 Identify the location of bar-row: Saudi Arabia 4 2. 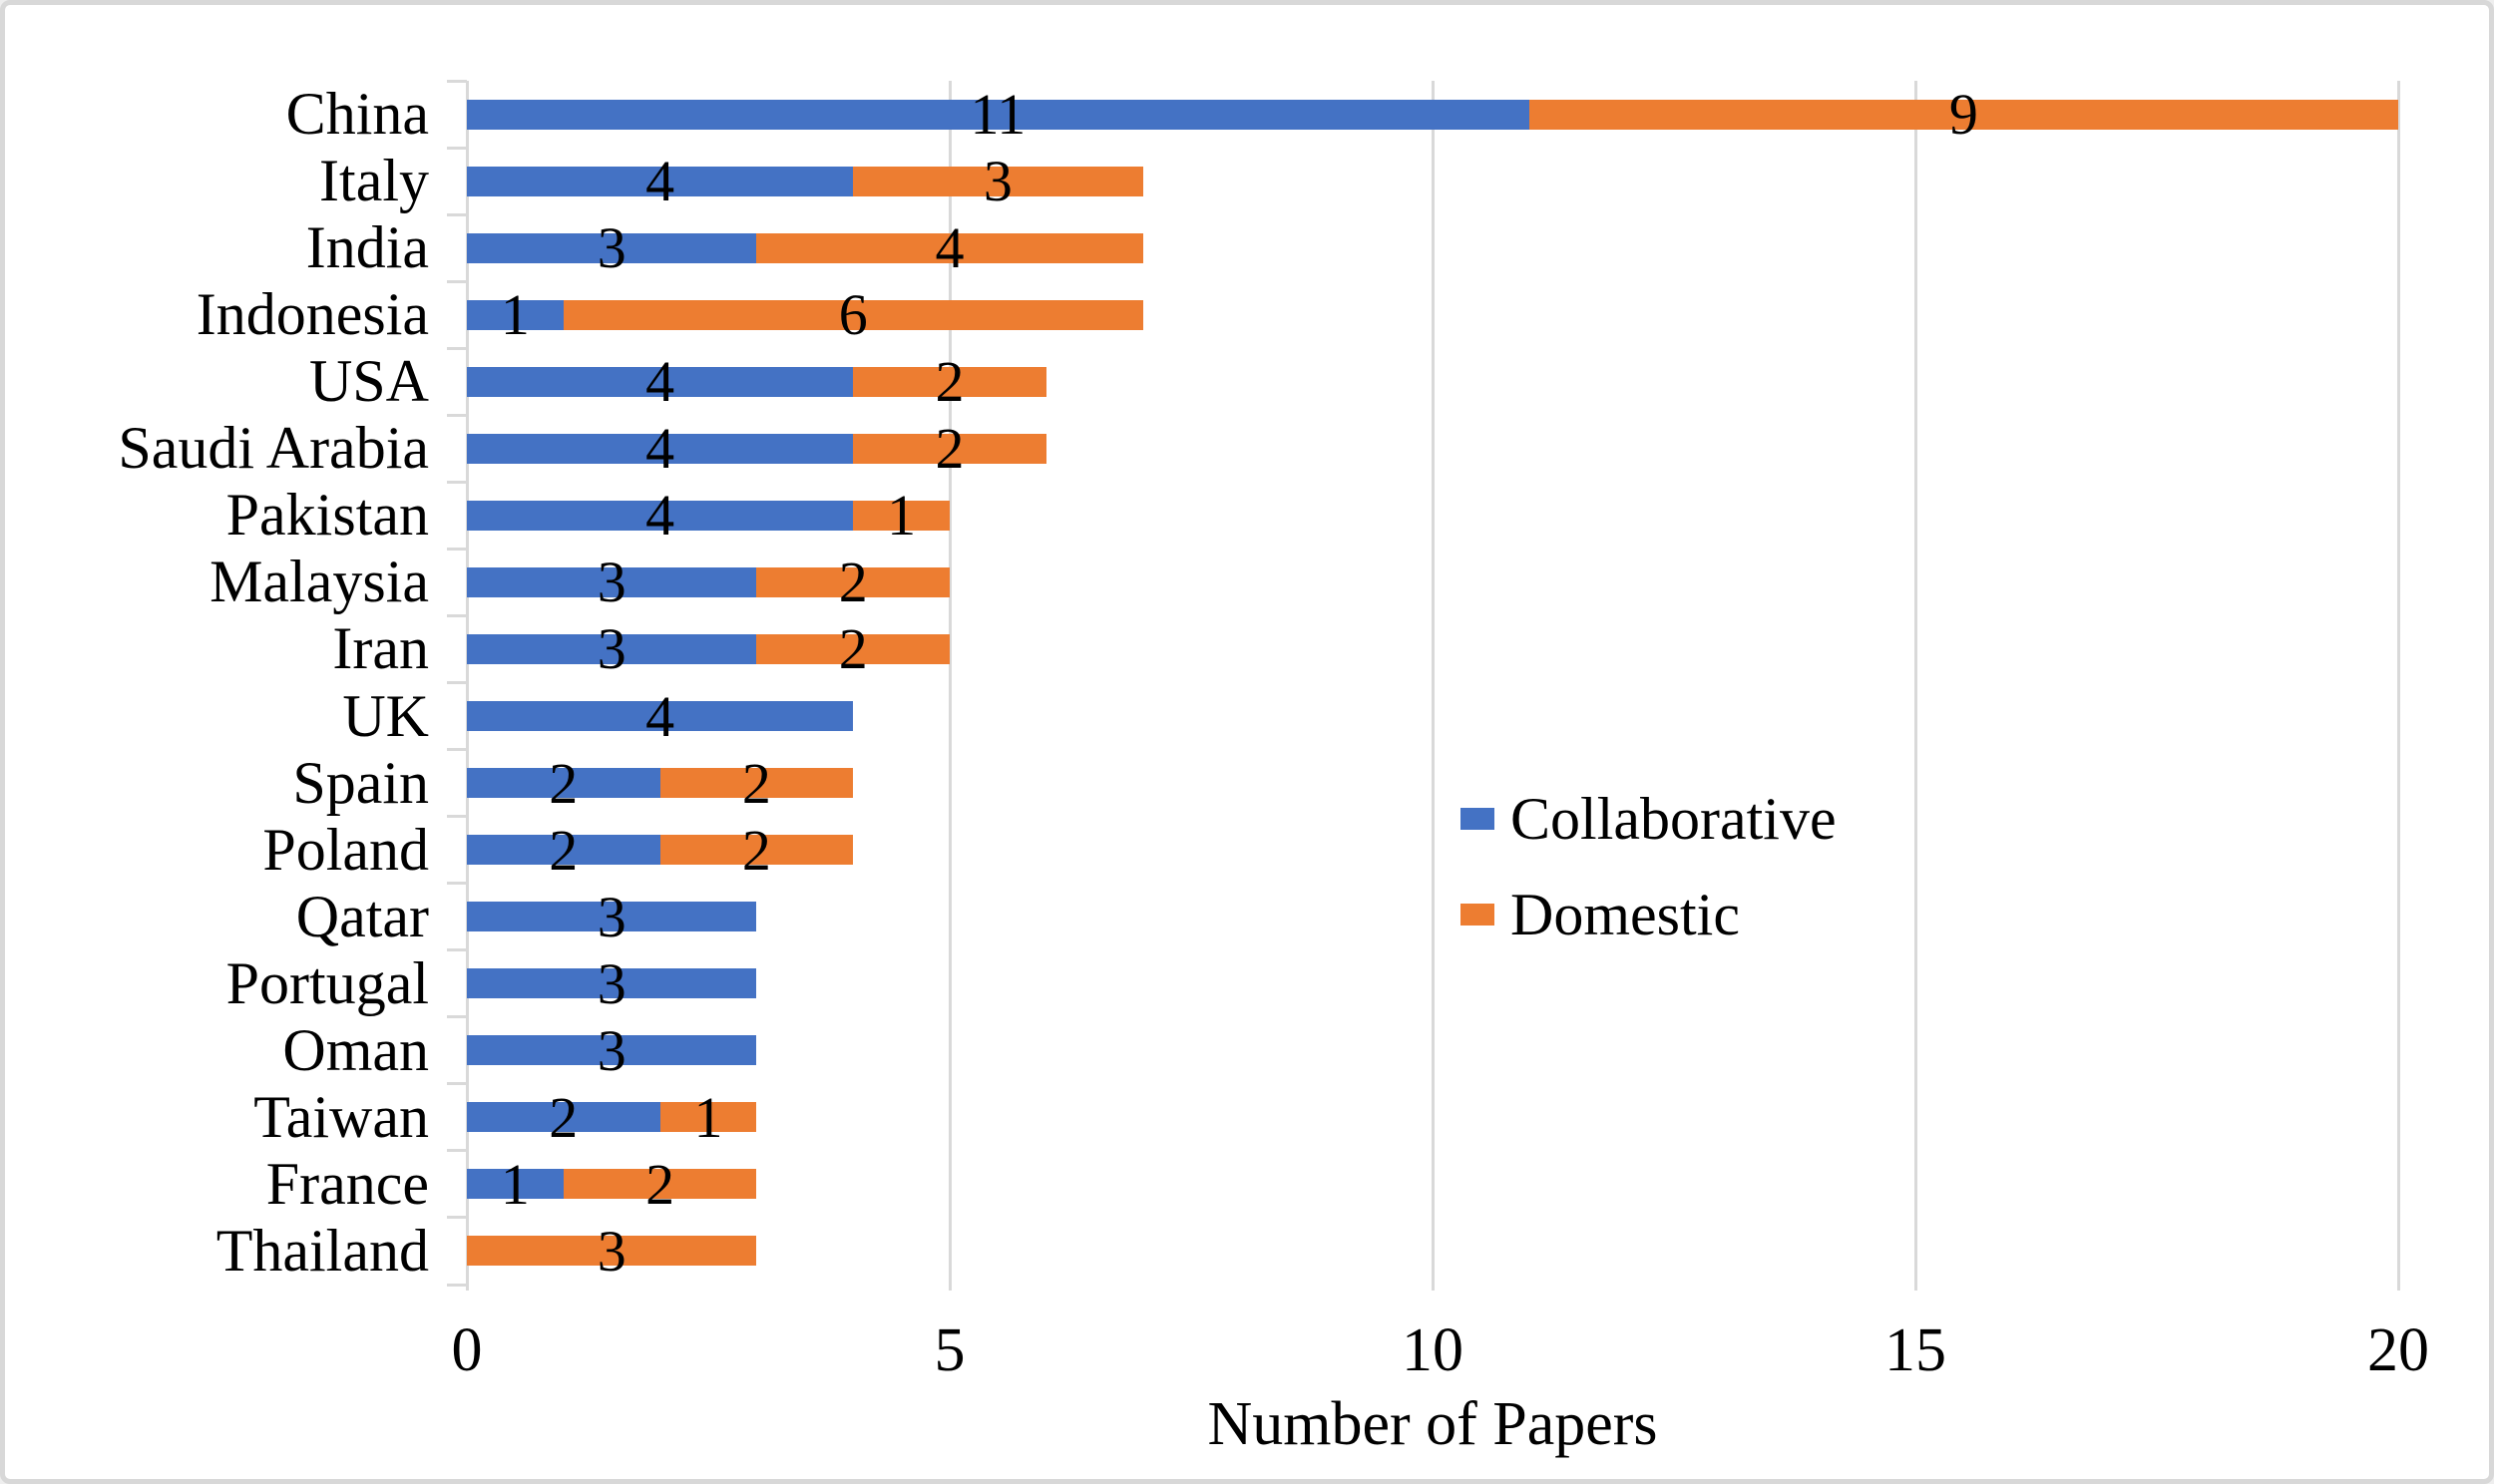
(1258, 448).